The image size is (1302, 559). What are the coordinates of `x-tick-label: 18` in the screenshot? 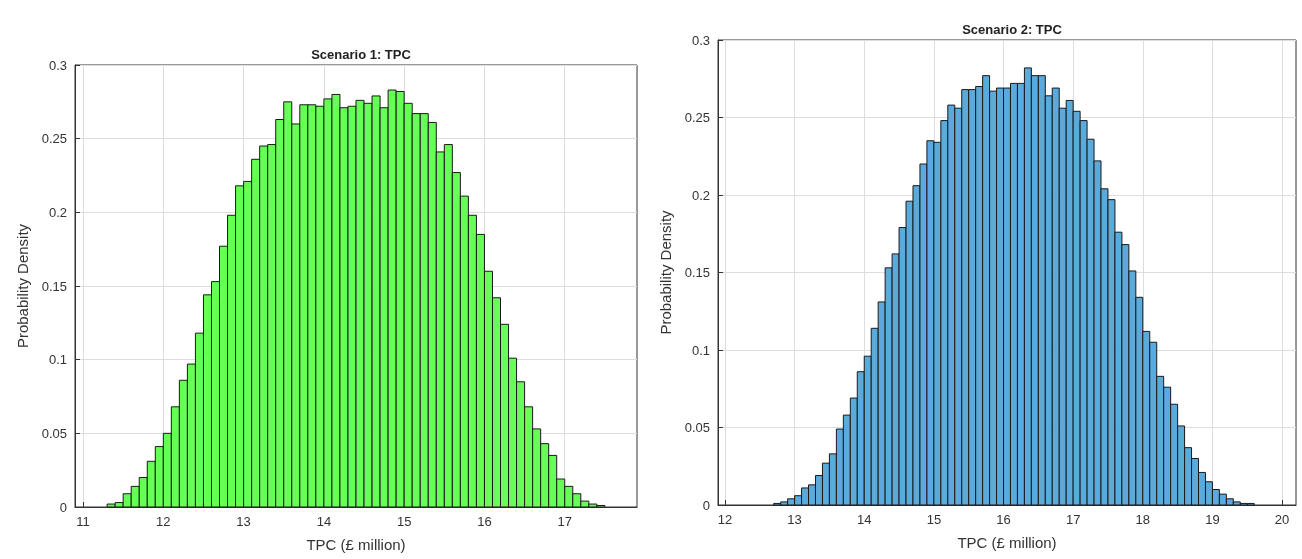 It's located at (1143, 519).